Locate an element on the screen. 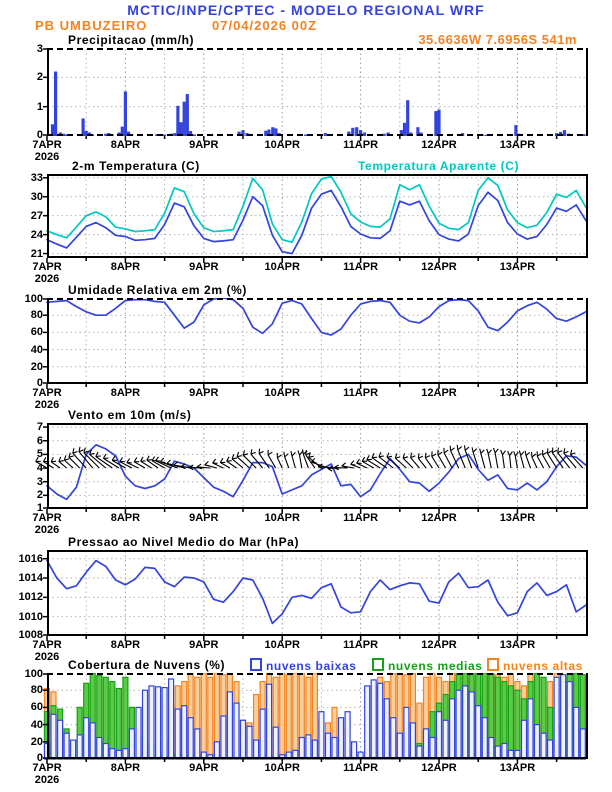 The image size is (612, 792). y-axis-tick-label: 1010 is located at coordinates (30, 616).